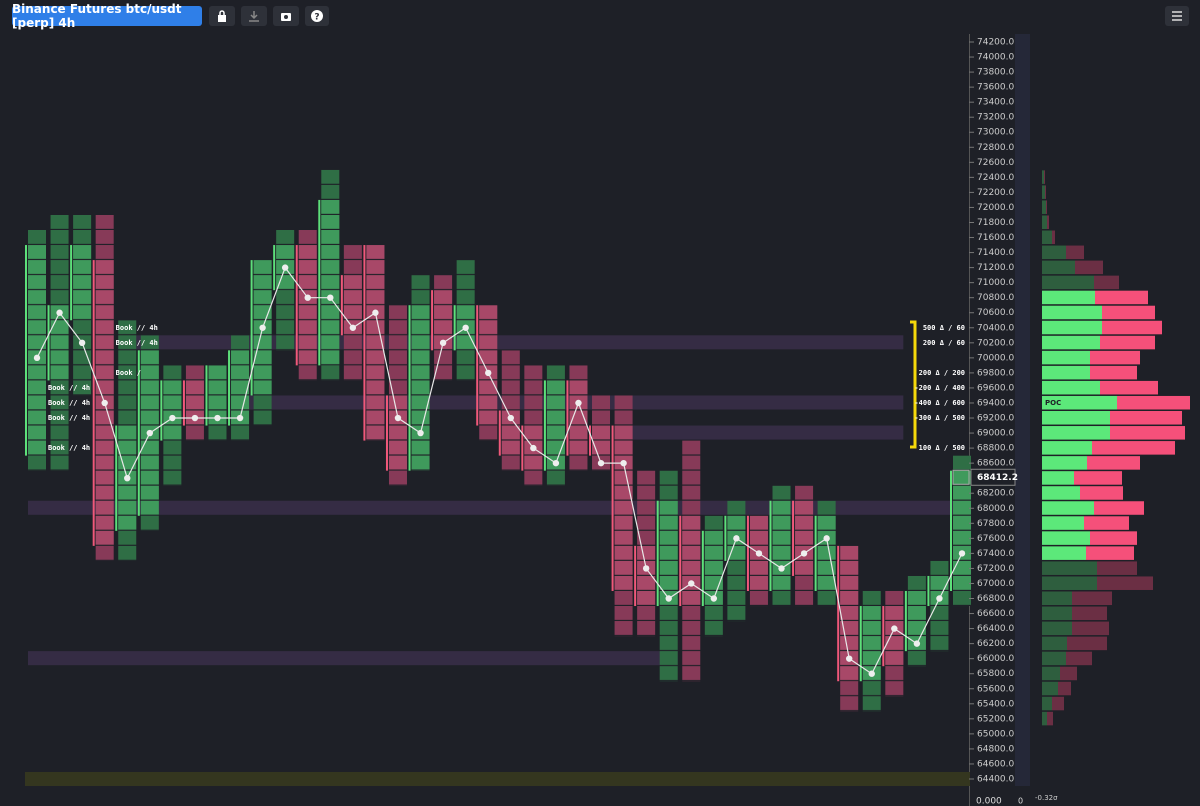  I want to click on y-tick-label: 71800.0, so click(995, 223).